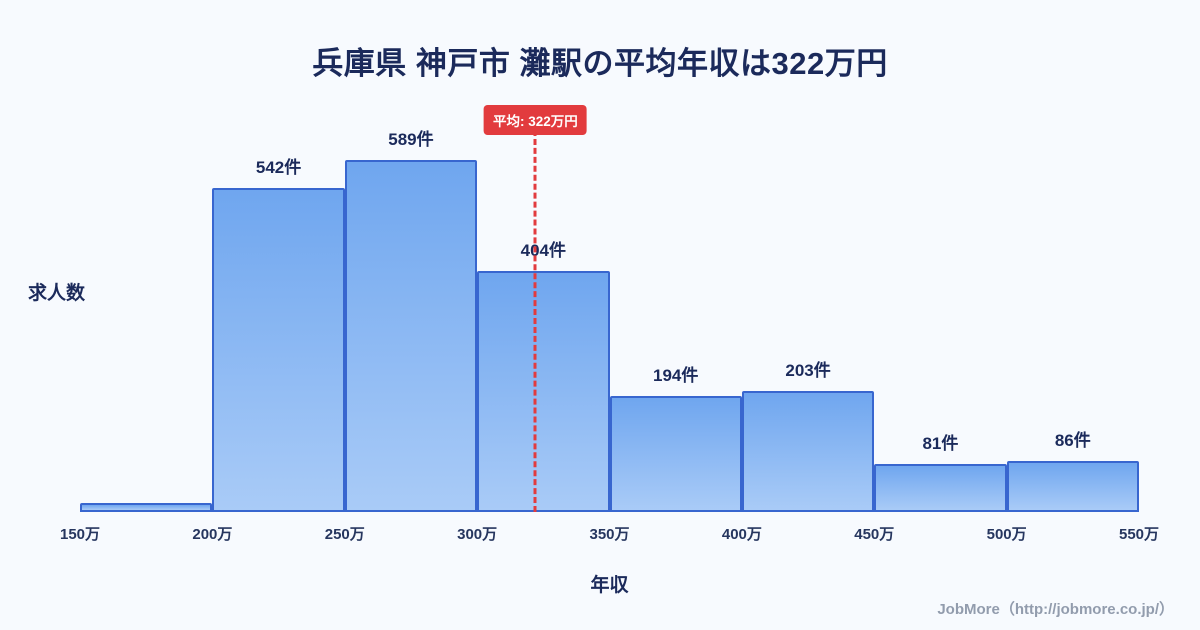  Describe the element at coordinates (543, 250) in the screenshot. I see `bar-value-label: 404件` at that location.